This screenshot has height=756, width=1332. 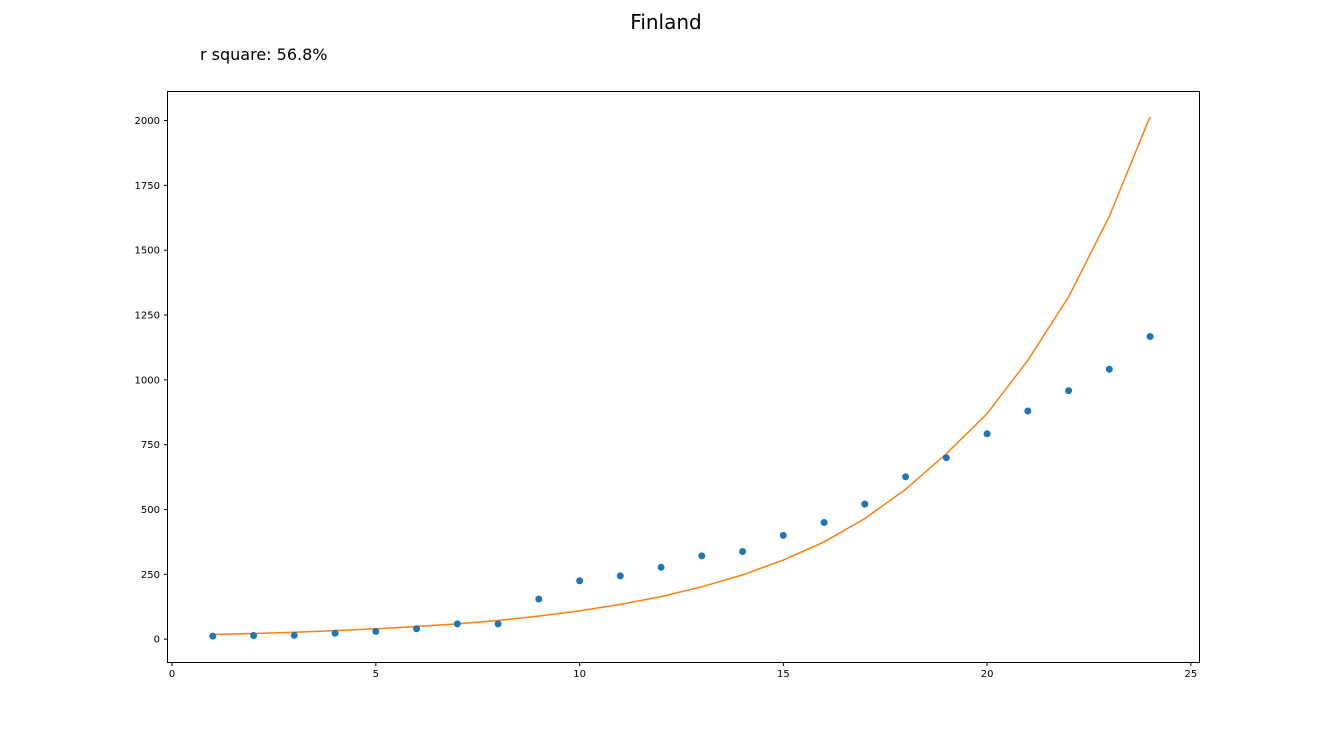 I want to click on x-tick-label: 15, so click(x=783, y=674).